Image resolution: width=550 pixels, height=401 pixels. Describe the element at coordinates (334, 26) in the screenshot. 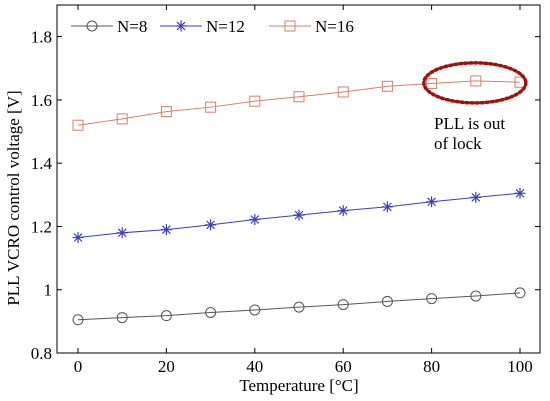

I see `legend-label: N=16` at that location.